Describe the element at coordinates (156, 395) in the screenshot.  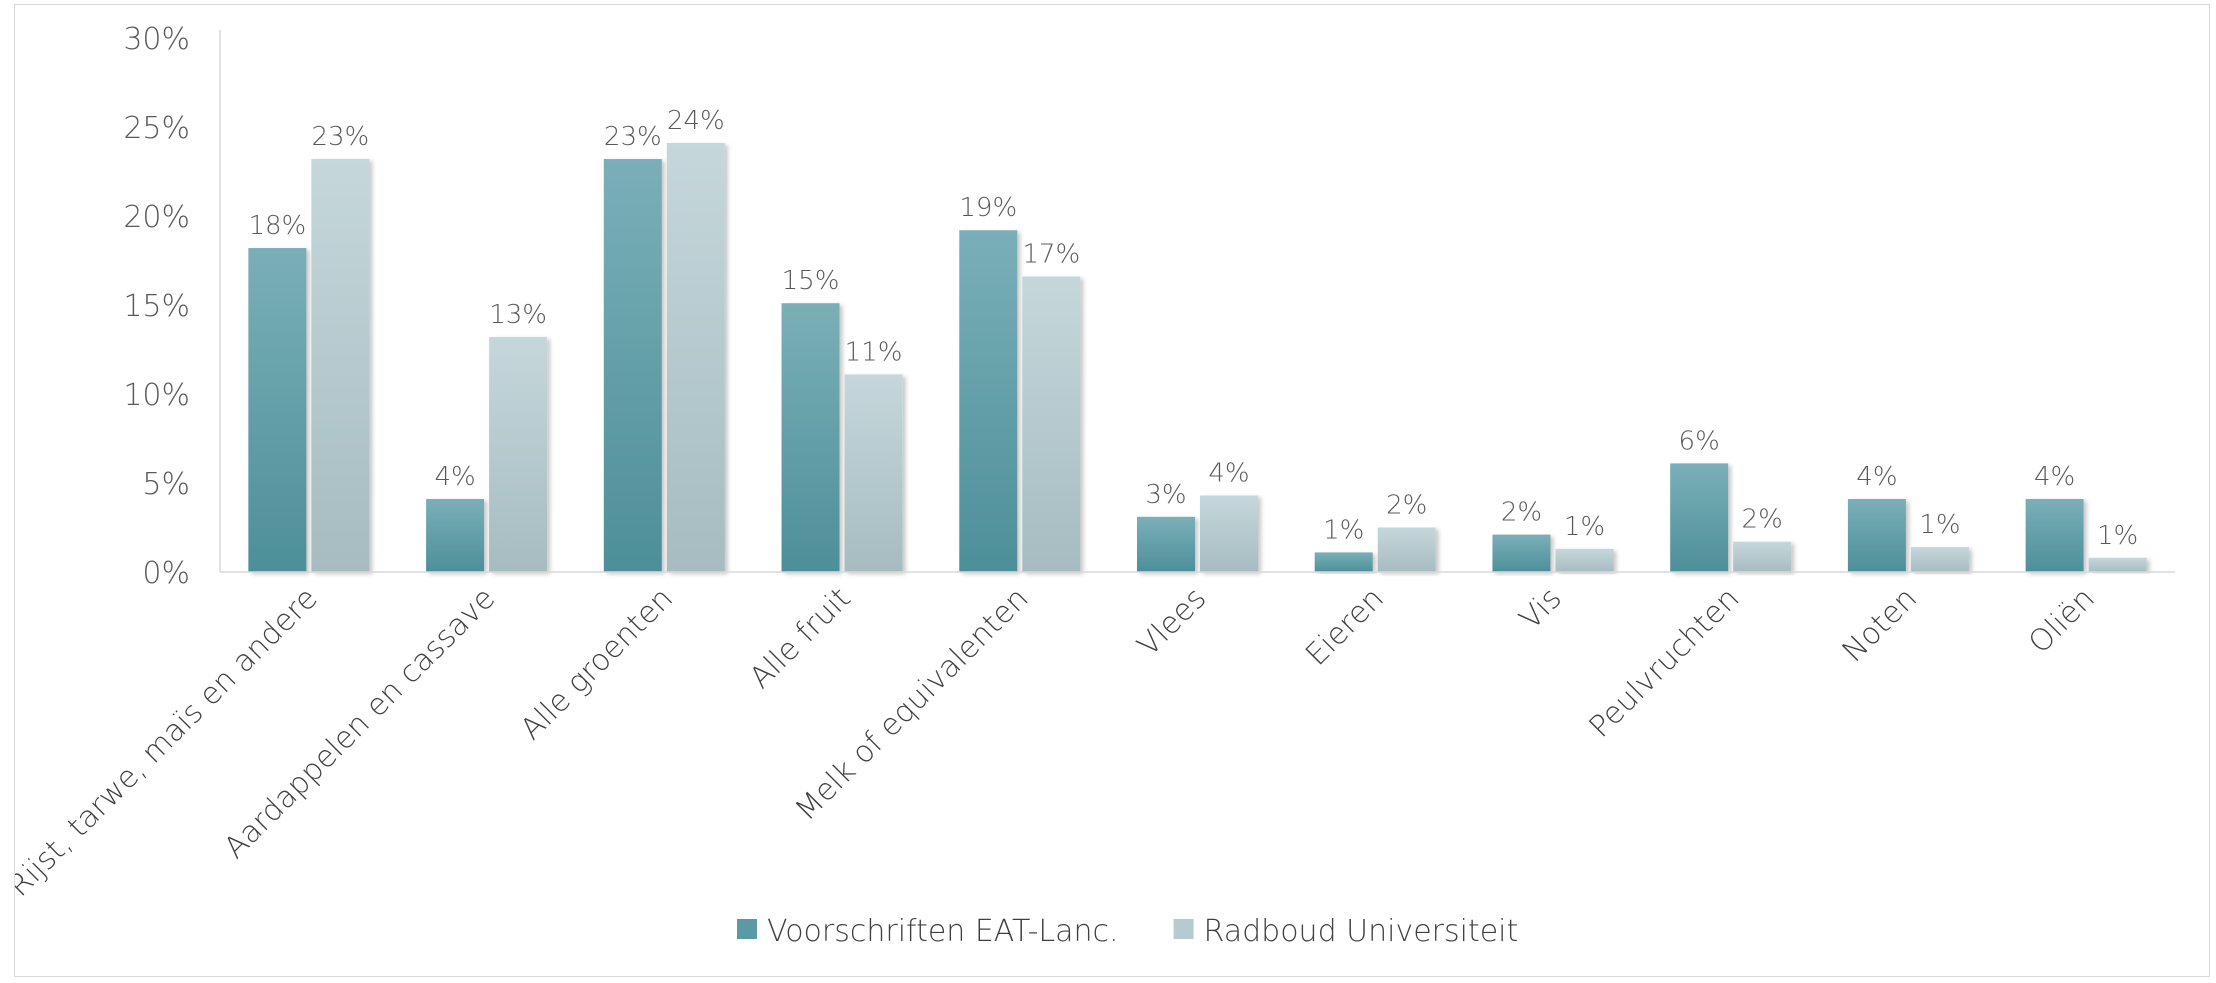
I see `y-tick-label: 10%` at that location.